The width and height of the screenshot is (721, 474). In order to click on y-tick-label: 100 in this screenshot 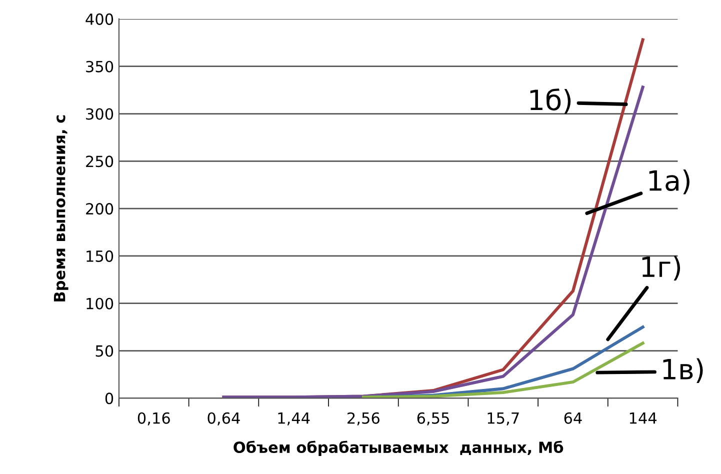, I will do `click(100, 304)`.